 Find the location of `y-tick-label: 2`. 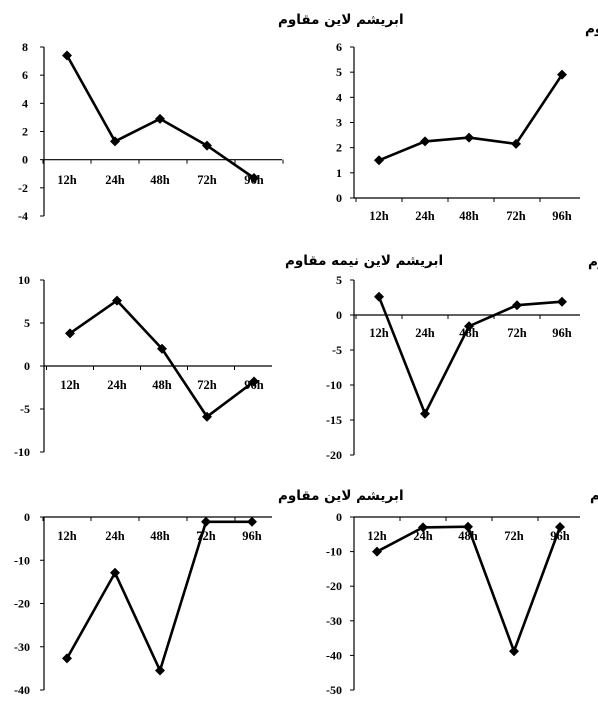

y-tick-label: 2 is located at coordinates (339, 148).